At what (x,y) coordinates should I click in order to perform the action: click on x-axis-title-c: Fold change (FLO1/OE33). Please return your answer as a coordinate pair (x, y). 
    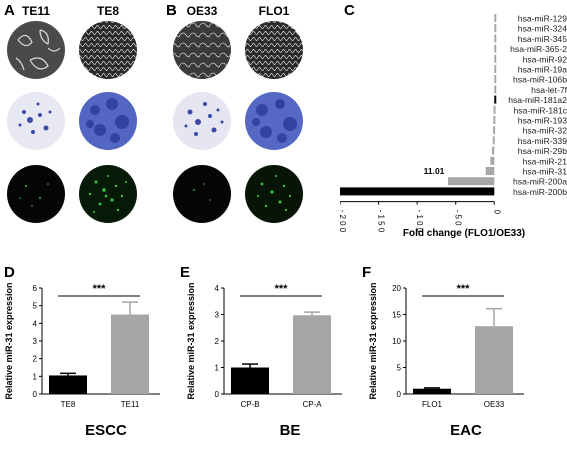
    Looking at the image, I should click on (464, 233).